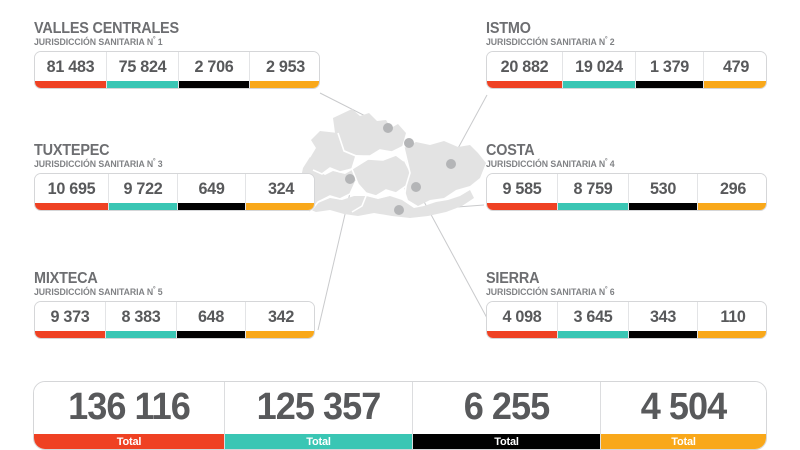 The height and width of the screenshot is (450, 800). I want to click on metric-cell-recuperados: 8 759, so click(593, 192).